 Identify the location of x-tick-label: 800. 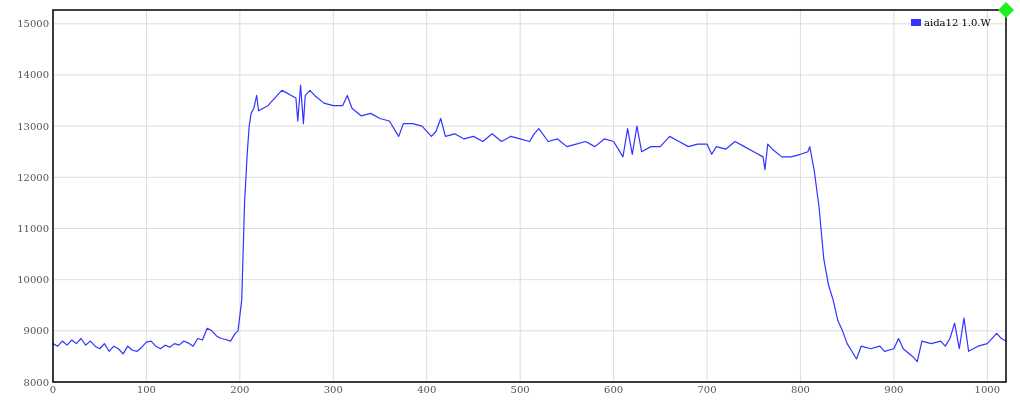
(800, 389).